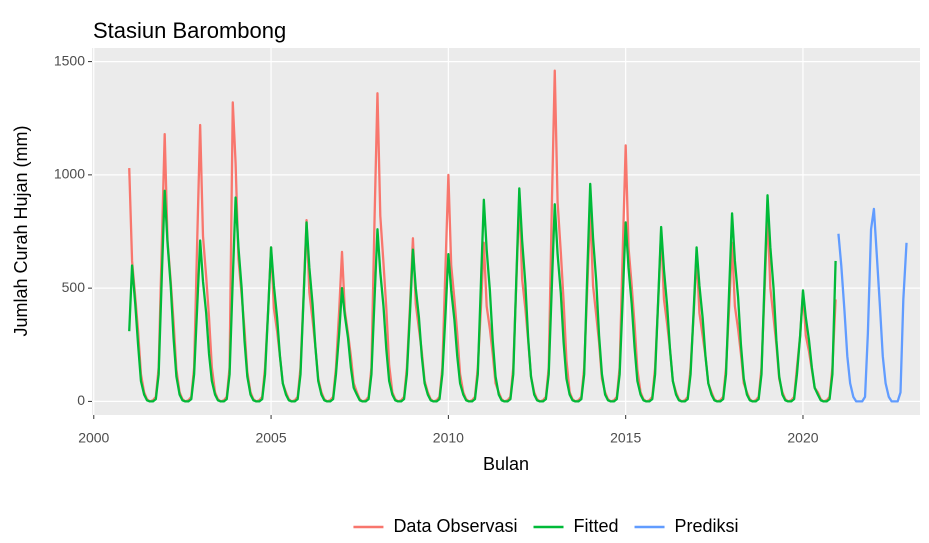  I want to click on y-tick-label: 1000, so click(69, 174).